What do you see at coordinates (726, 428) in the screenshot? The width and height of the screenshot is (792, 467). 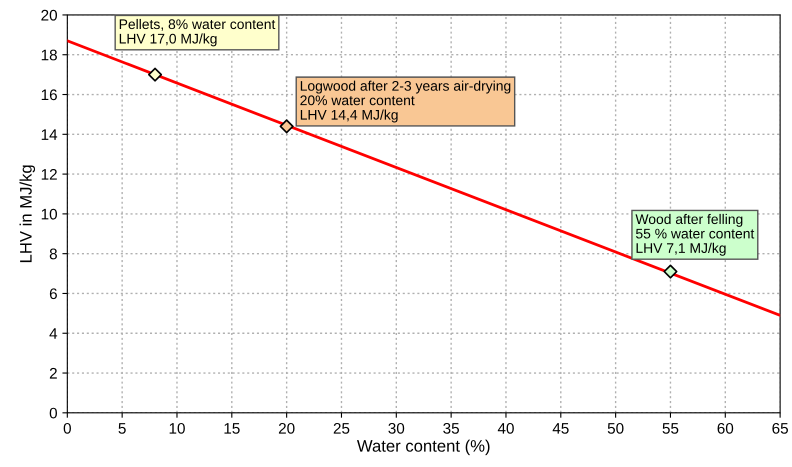 I see `x-tick-label: 60` at bounding box center [726, 428].